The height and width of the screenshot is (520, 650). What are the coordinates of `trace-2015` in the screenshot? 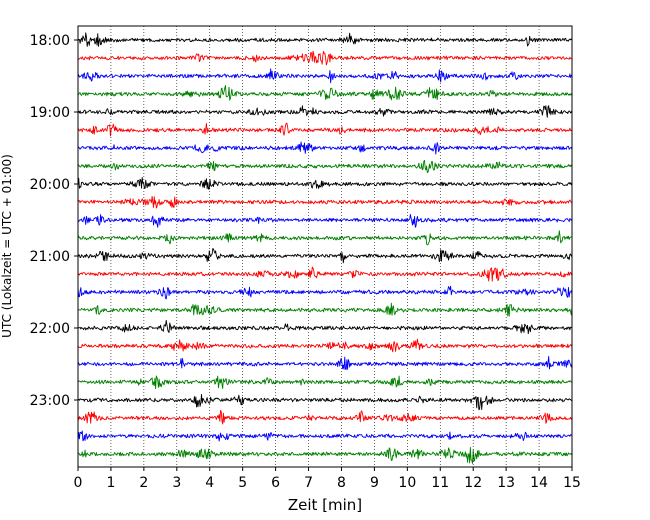 It's located at (325, 202).